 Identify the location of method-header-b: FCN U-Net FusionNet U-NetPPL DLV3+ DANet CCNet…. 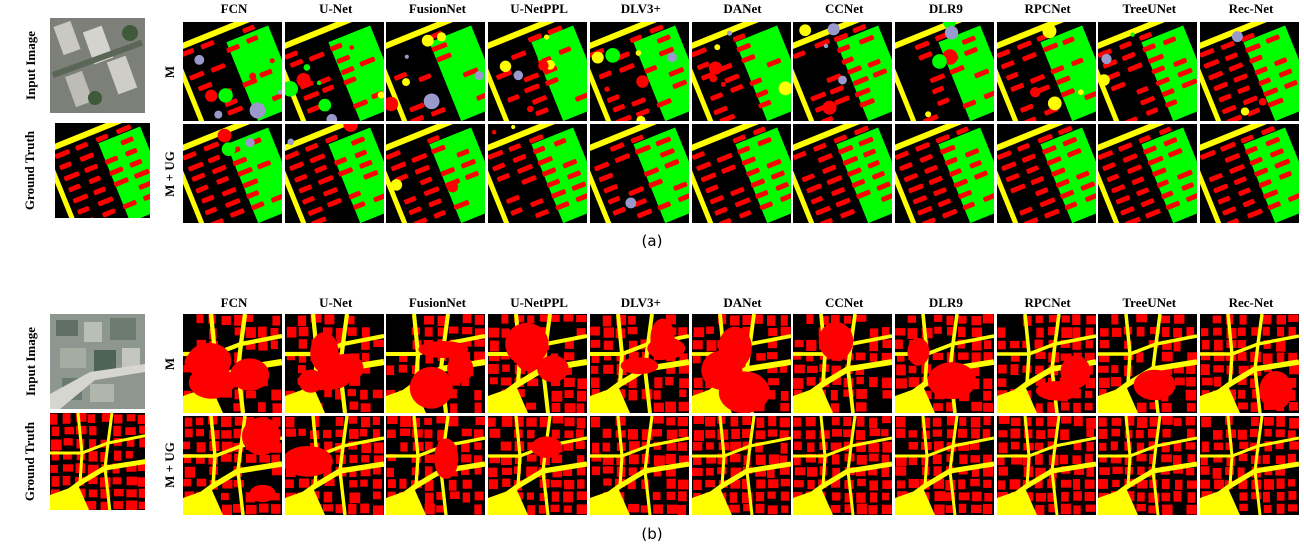
(742, 303).